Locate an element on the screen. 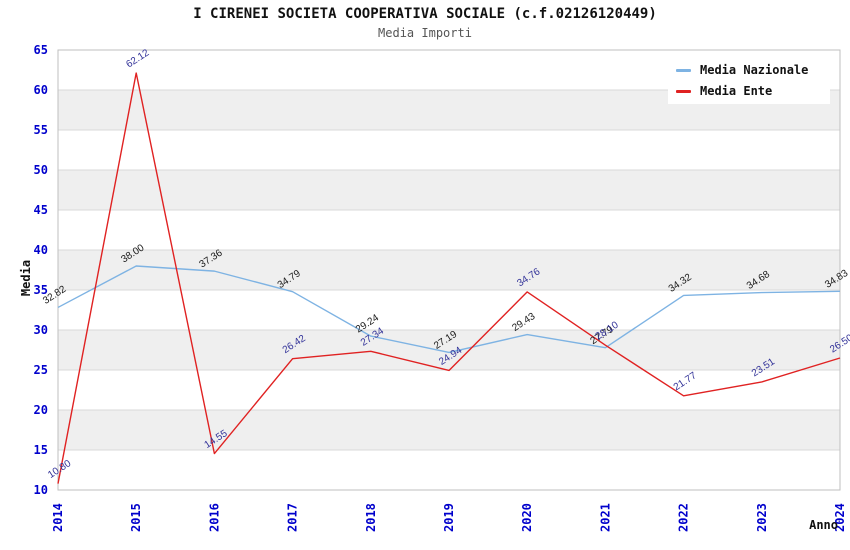 The width and height of the screenshot is (850, 550). svg-text: 2019 is located at coordinates (449, 517).